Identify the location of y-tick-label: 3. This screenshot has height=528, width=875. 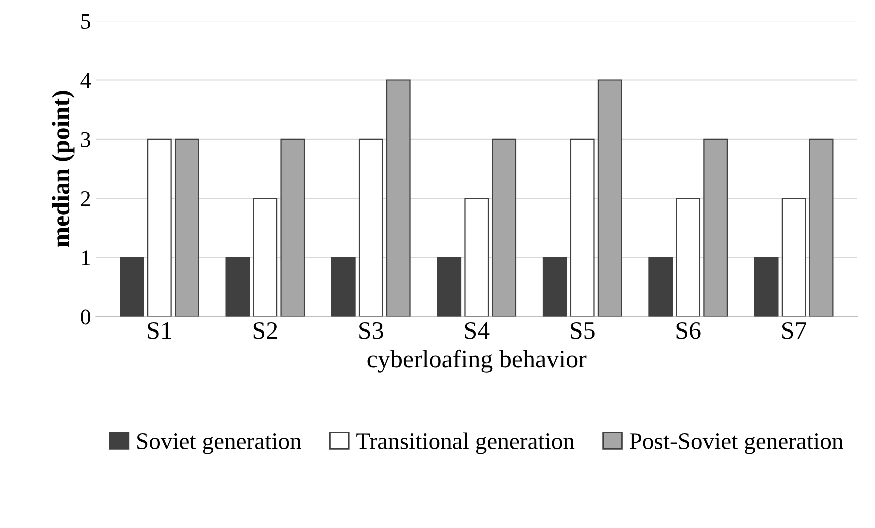
(86, 140).